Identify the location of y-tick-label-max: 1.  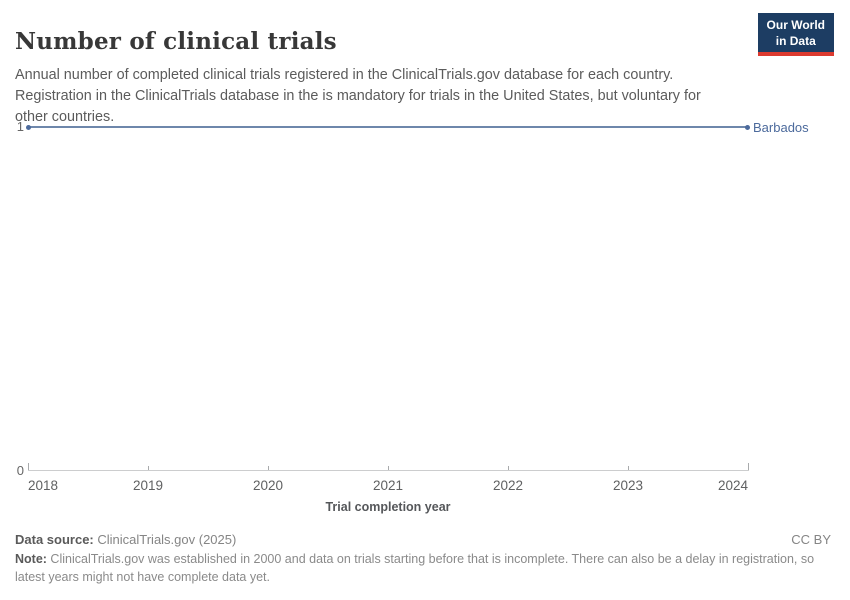
(20, 126).